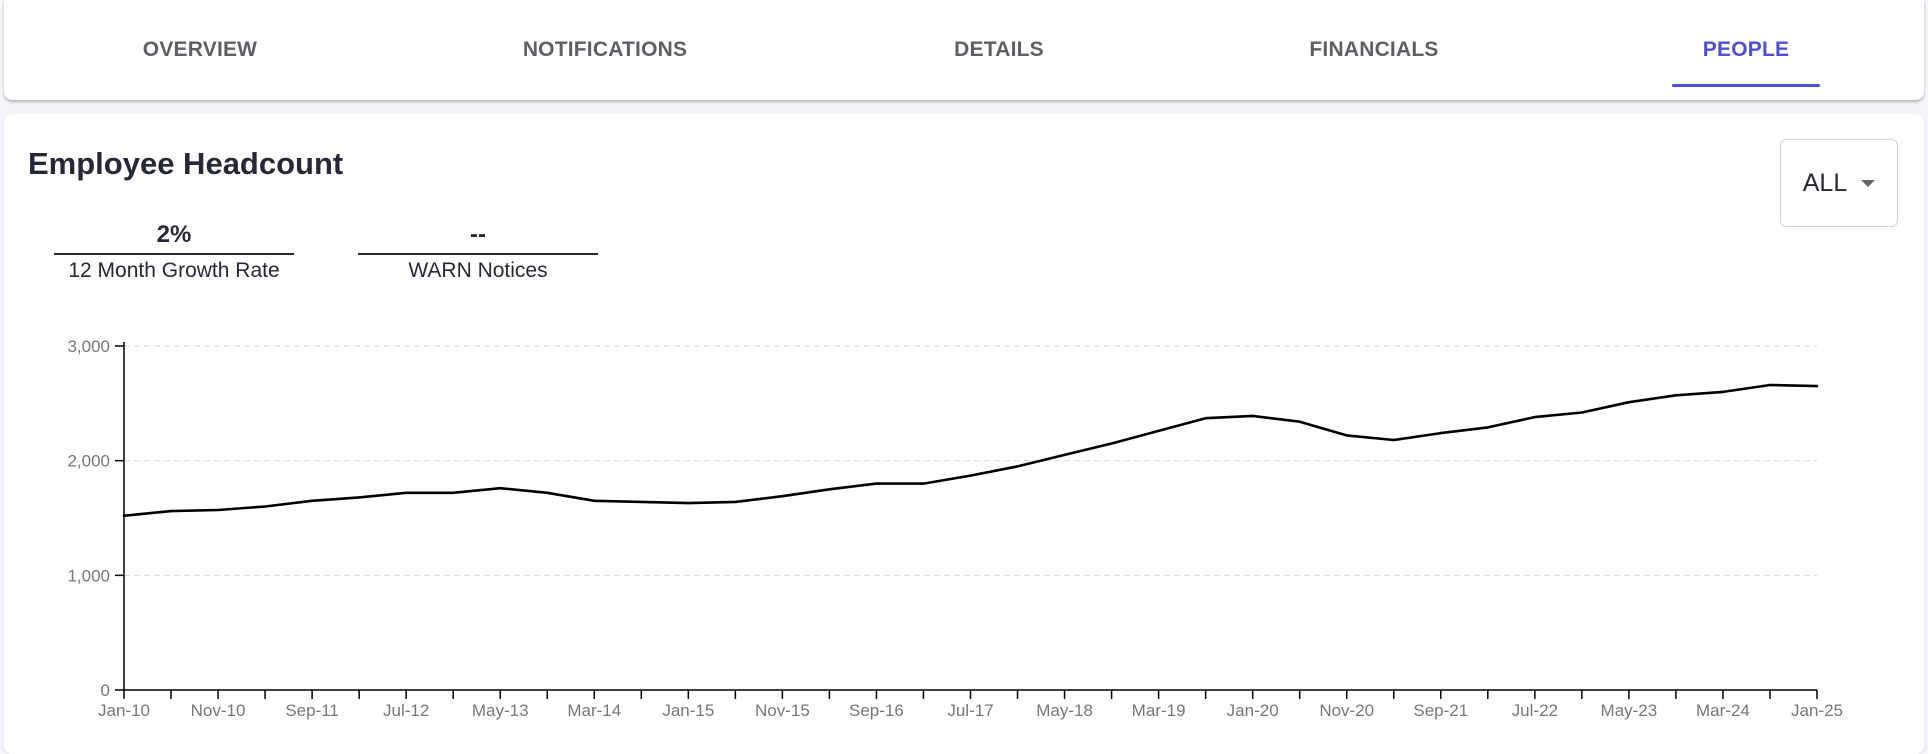 This screenshot has width=1928, height=754. Describe the element at coordinates (478, 270) in the screenshot. I see `warn-notices-label: WARN Notices` at that location.